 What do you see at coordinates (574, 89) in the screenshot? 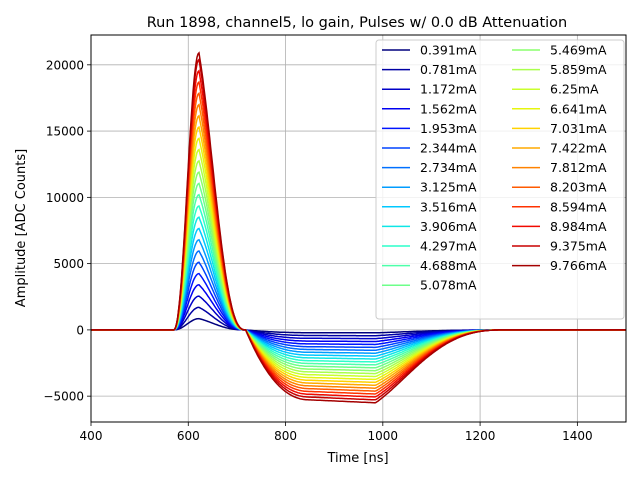
I see `legend-label: 6.25mA` at bounding box center [574, 89].